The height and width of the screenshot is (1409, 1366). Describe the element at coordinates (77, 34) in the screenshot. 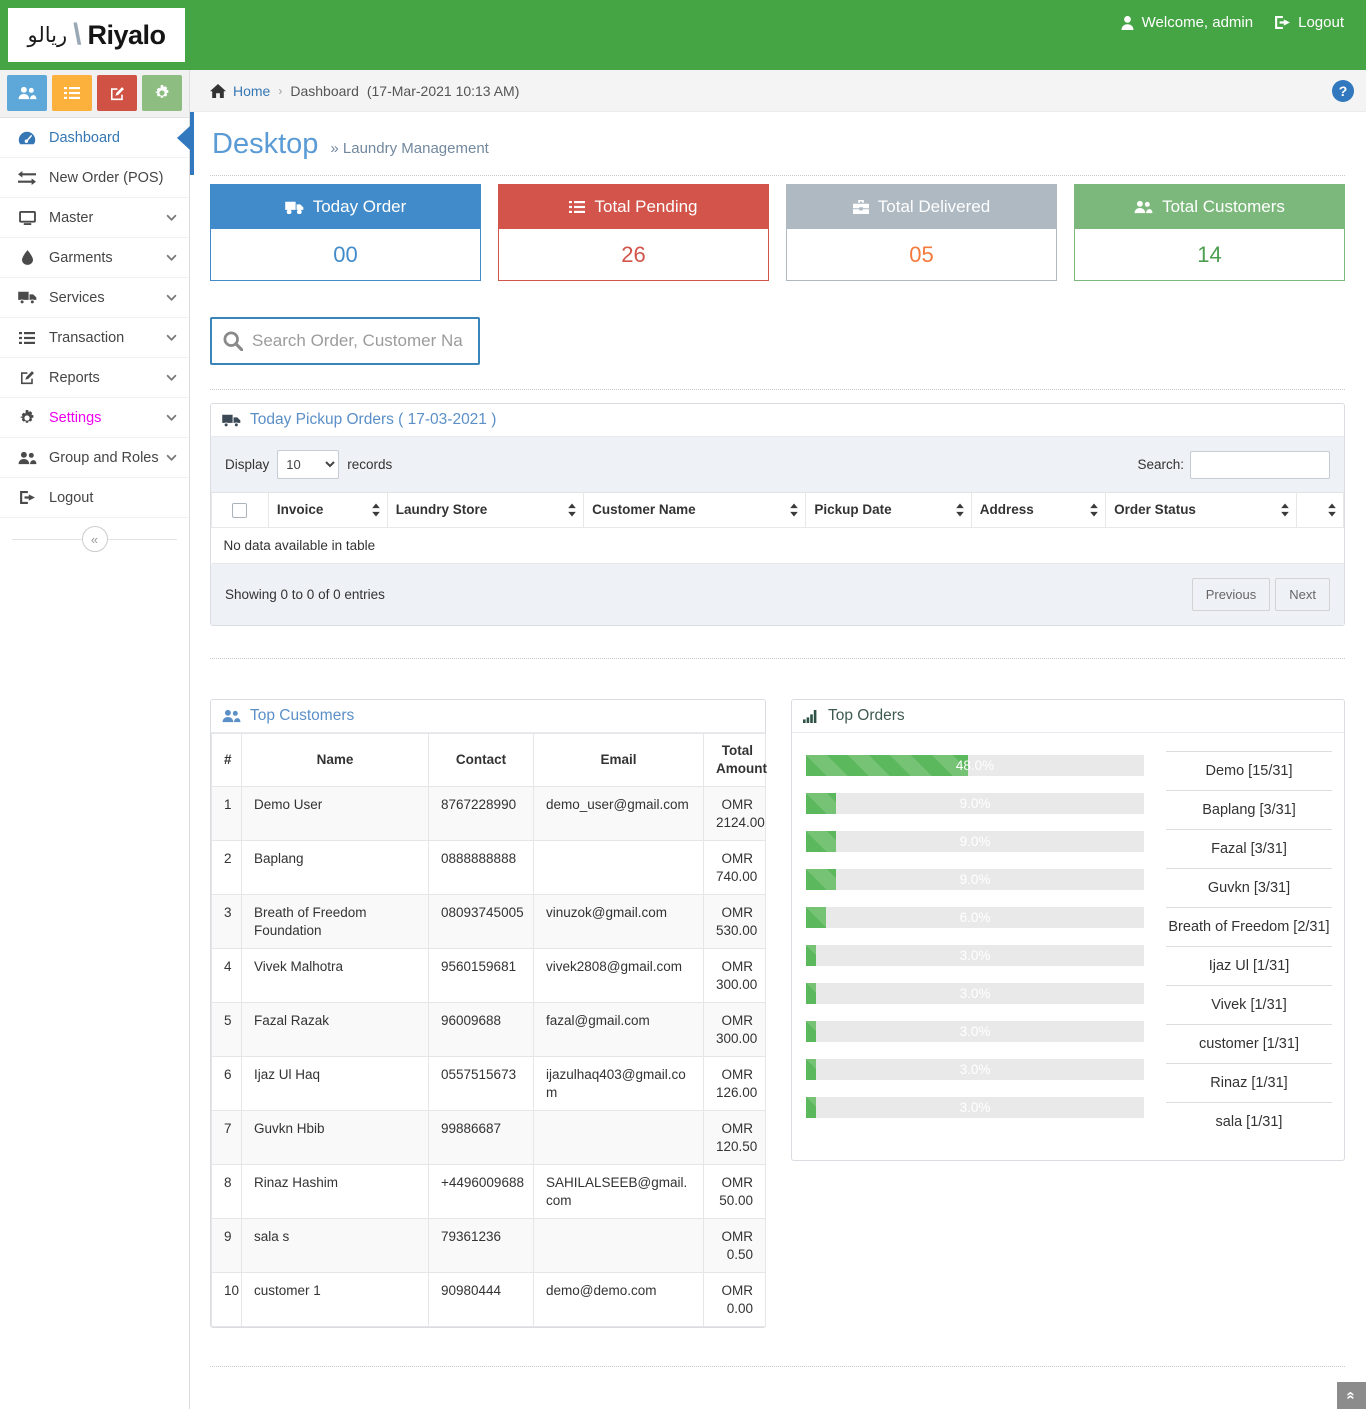

I see `logo-slash-mark: \` at that location.